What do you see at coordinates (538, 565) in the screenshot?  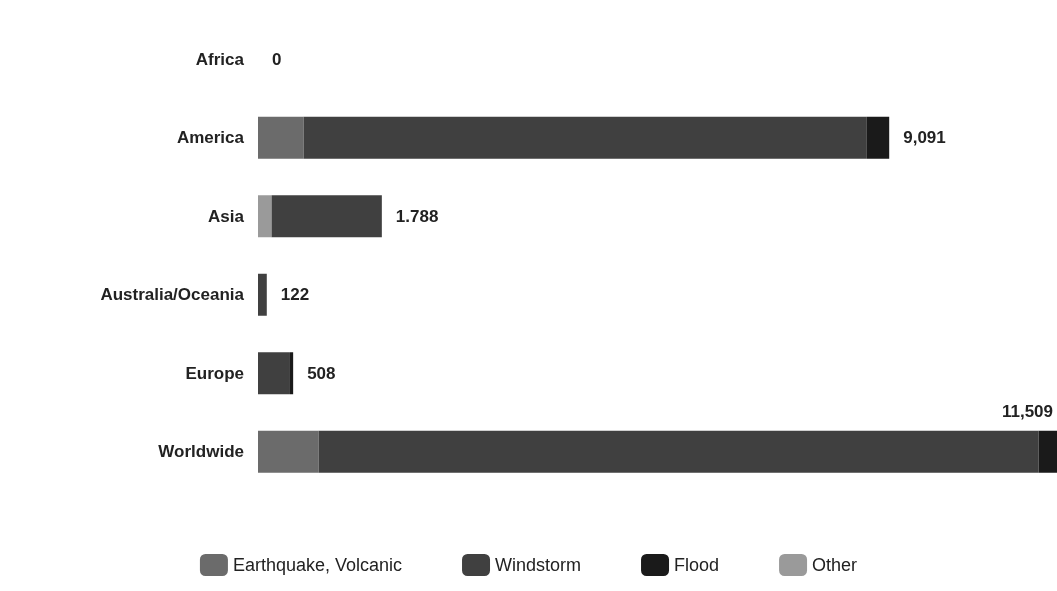 I see `legend-label: Windstorm` at bounding box center [538, 565].